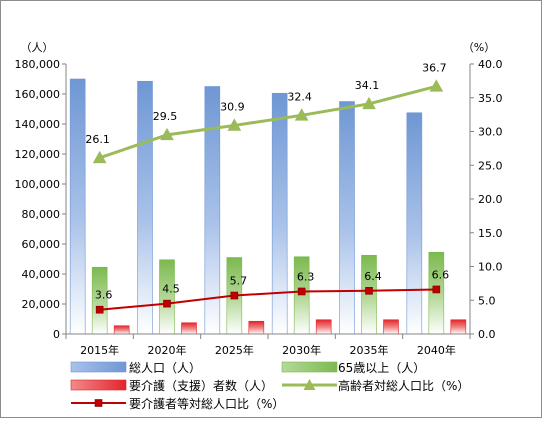 The width and height of the screenshot is (542, 421). I want to click on legend-label-care-ratio: 要介護者等対総人口比（%）, so click(206, 403).